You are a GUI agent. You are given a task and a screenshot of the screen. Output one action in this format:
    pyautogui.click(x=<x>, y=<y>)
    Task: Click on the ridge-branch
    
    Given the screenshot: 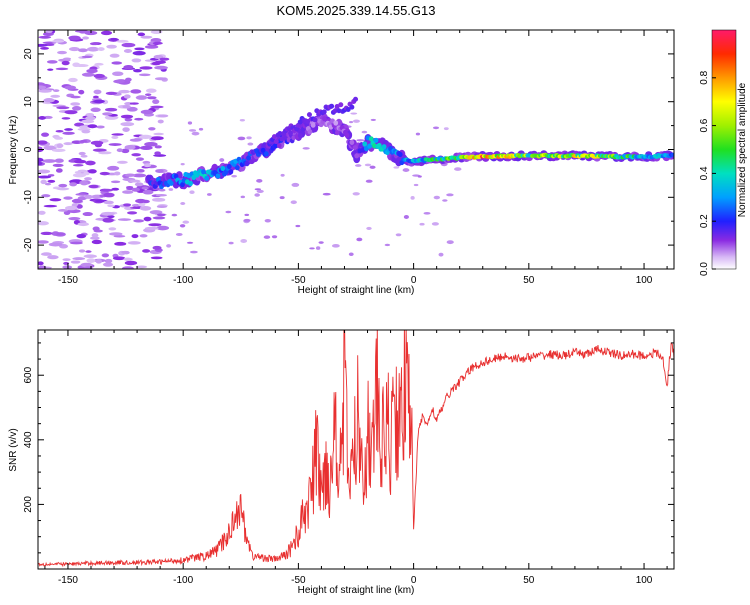 What is the action you would take?
    pyautogui.click(x=356, y=99)
    